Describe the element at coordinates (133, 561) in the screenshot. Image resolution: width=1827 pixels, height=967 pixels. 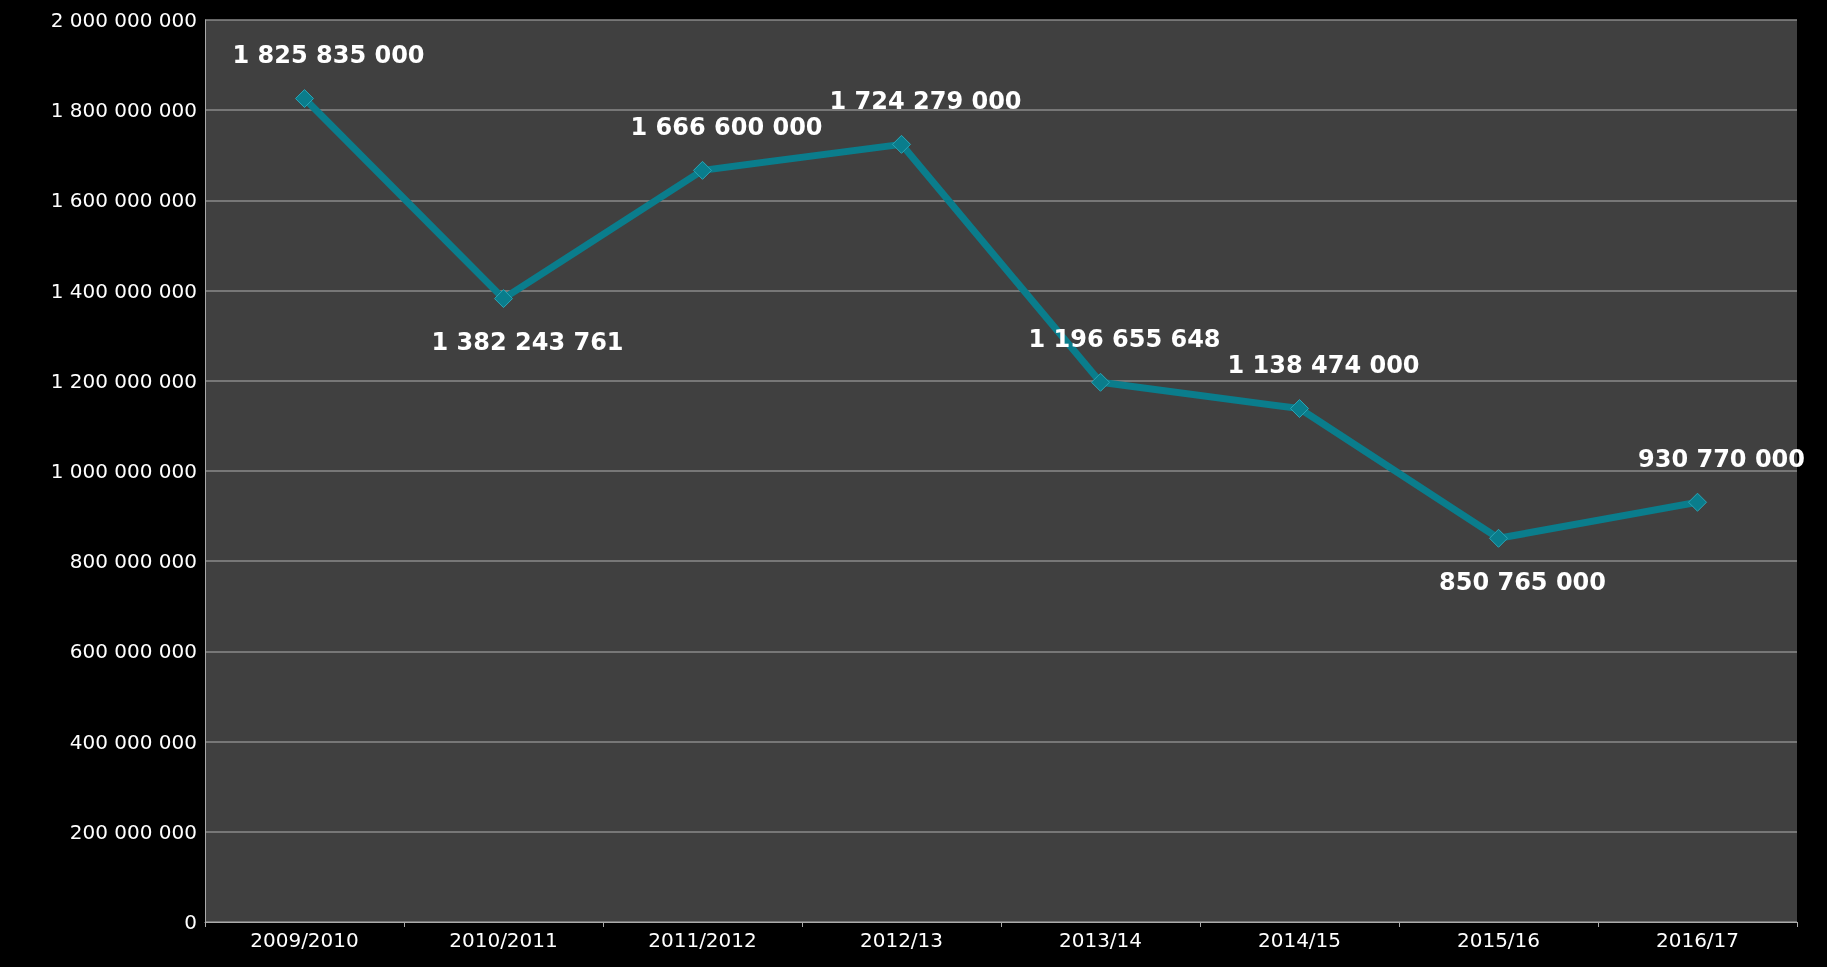
I see `y-tick-label: 800 000 000` at that location.